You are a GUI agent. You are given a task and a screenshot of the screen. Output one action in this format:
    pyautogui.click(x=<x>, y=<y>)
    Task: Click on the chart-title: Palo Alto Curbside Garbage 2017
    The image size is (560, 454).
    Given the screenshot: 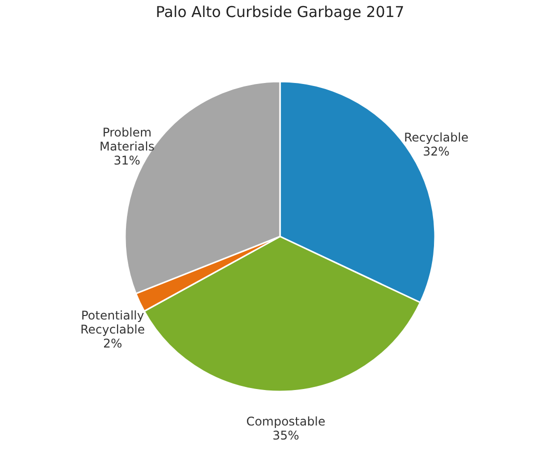 What is the action you would take?
    pyautogui.click(x=280, y=12)
    